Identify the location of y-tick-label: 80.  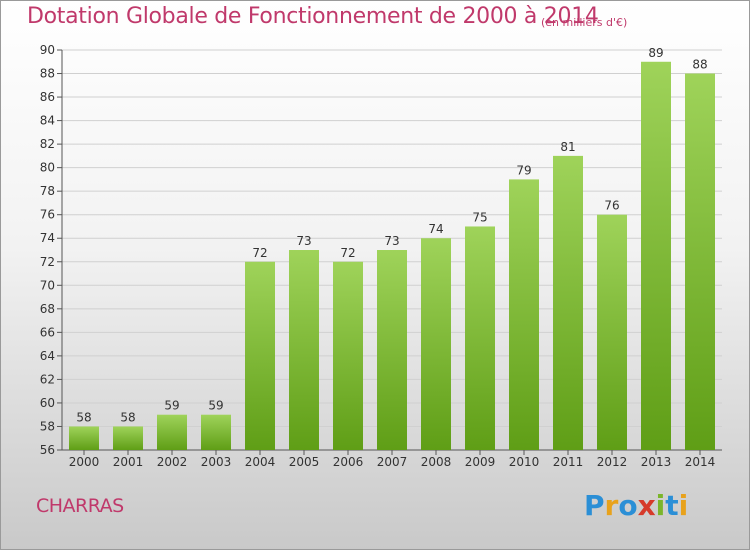
(47, 168).